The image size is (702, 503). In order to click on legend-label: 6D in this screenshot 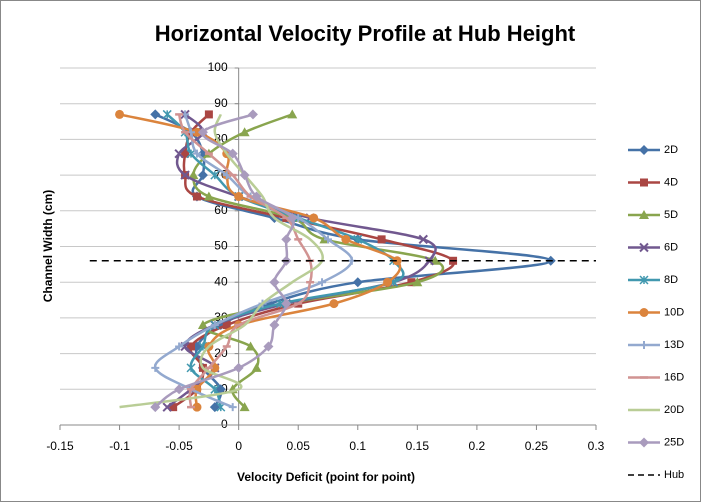, I will do `click(671, 247)`.